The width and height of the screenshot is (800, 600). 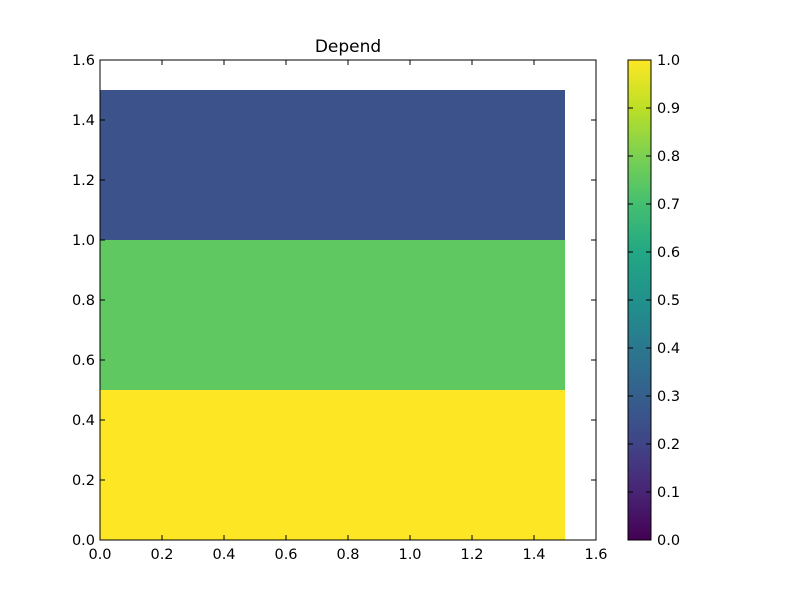 I want to click on x-tick-label: 0.2, so click(x=161, y=555).